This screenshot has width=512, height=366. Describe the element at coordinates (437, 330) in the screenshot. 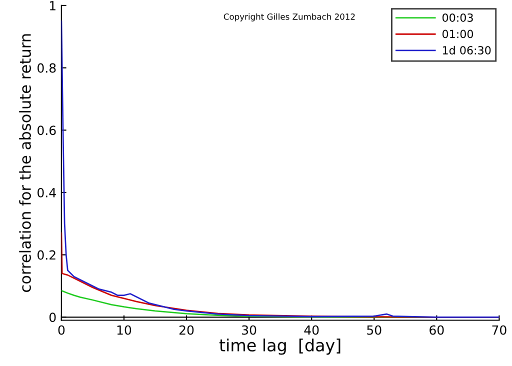

I see `x-tick-label: 60` at that location.